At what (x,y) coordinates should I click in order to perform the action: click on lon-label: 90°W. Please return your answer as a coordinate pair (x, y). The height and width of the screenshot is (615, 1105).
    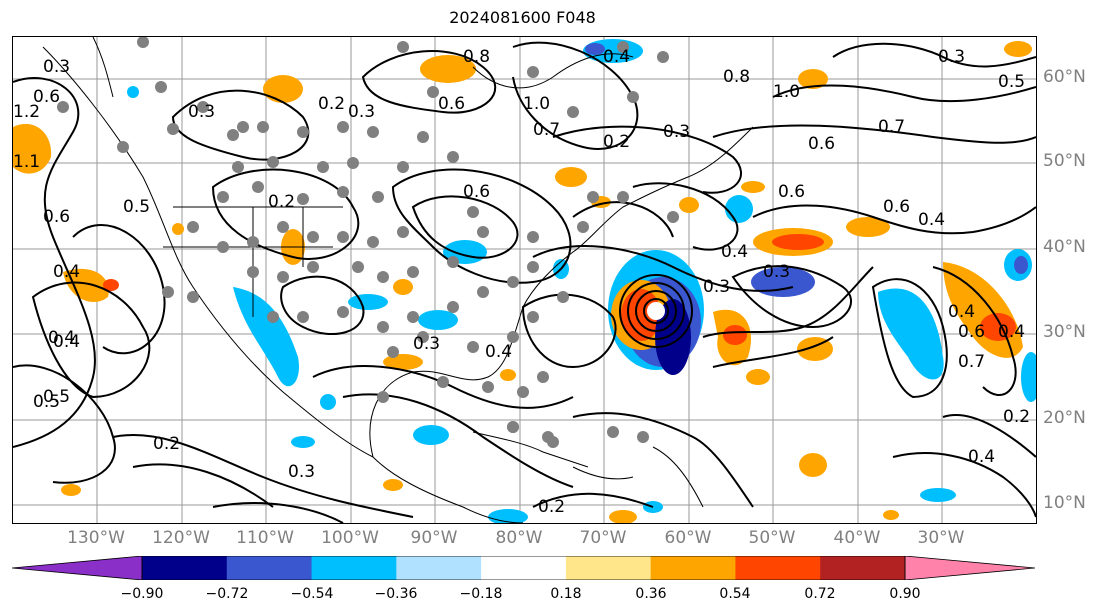
    Looking at the image, I should click on (434, 538).